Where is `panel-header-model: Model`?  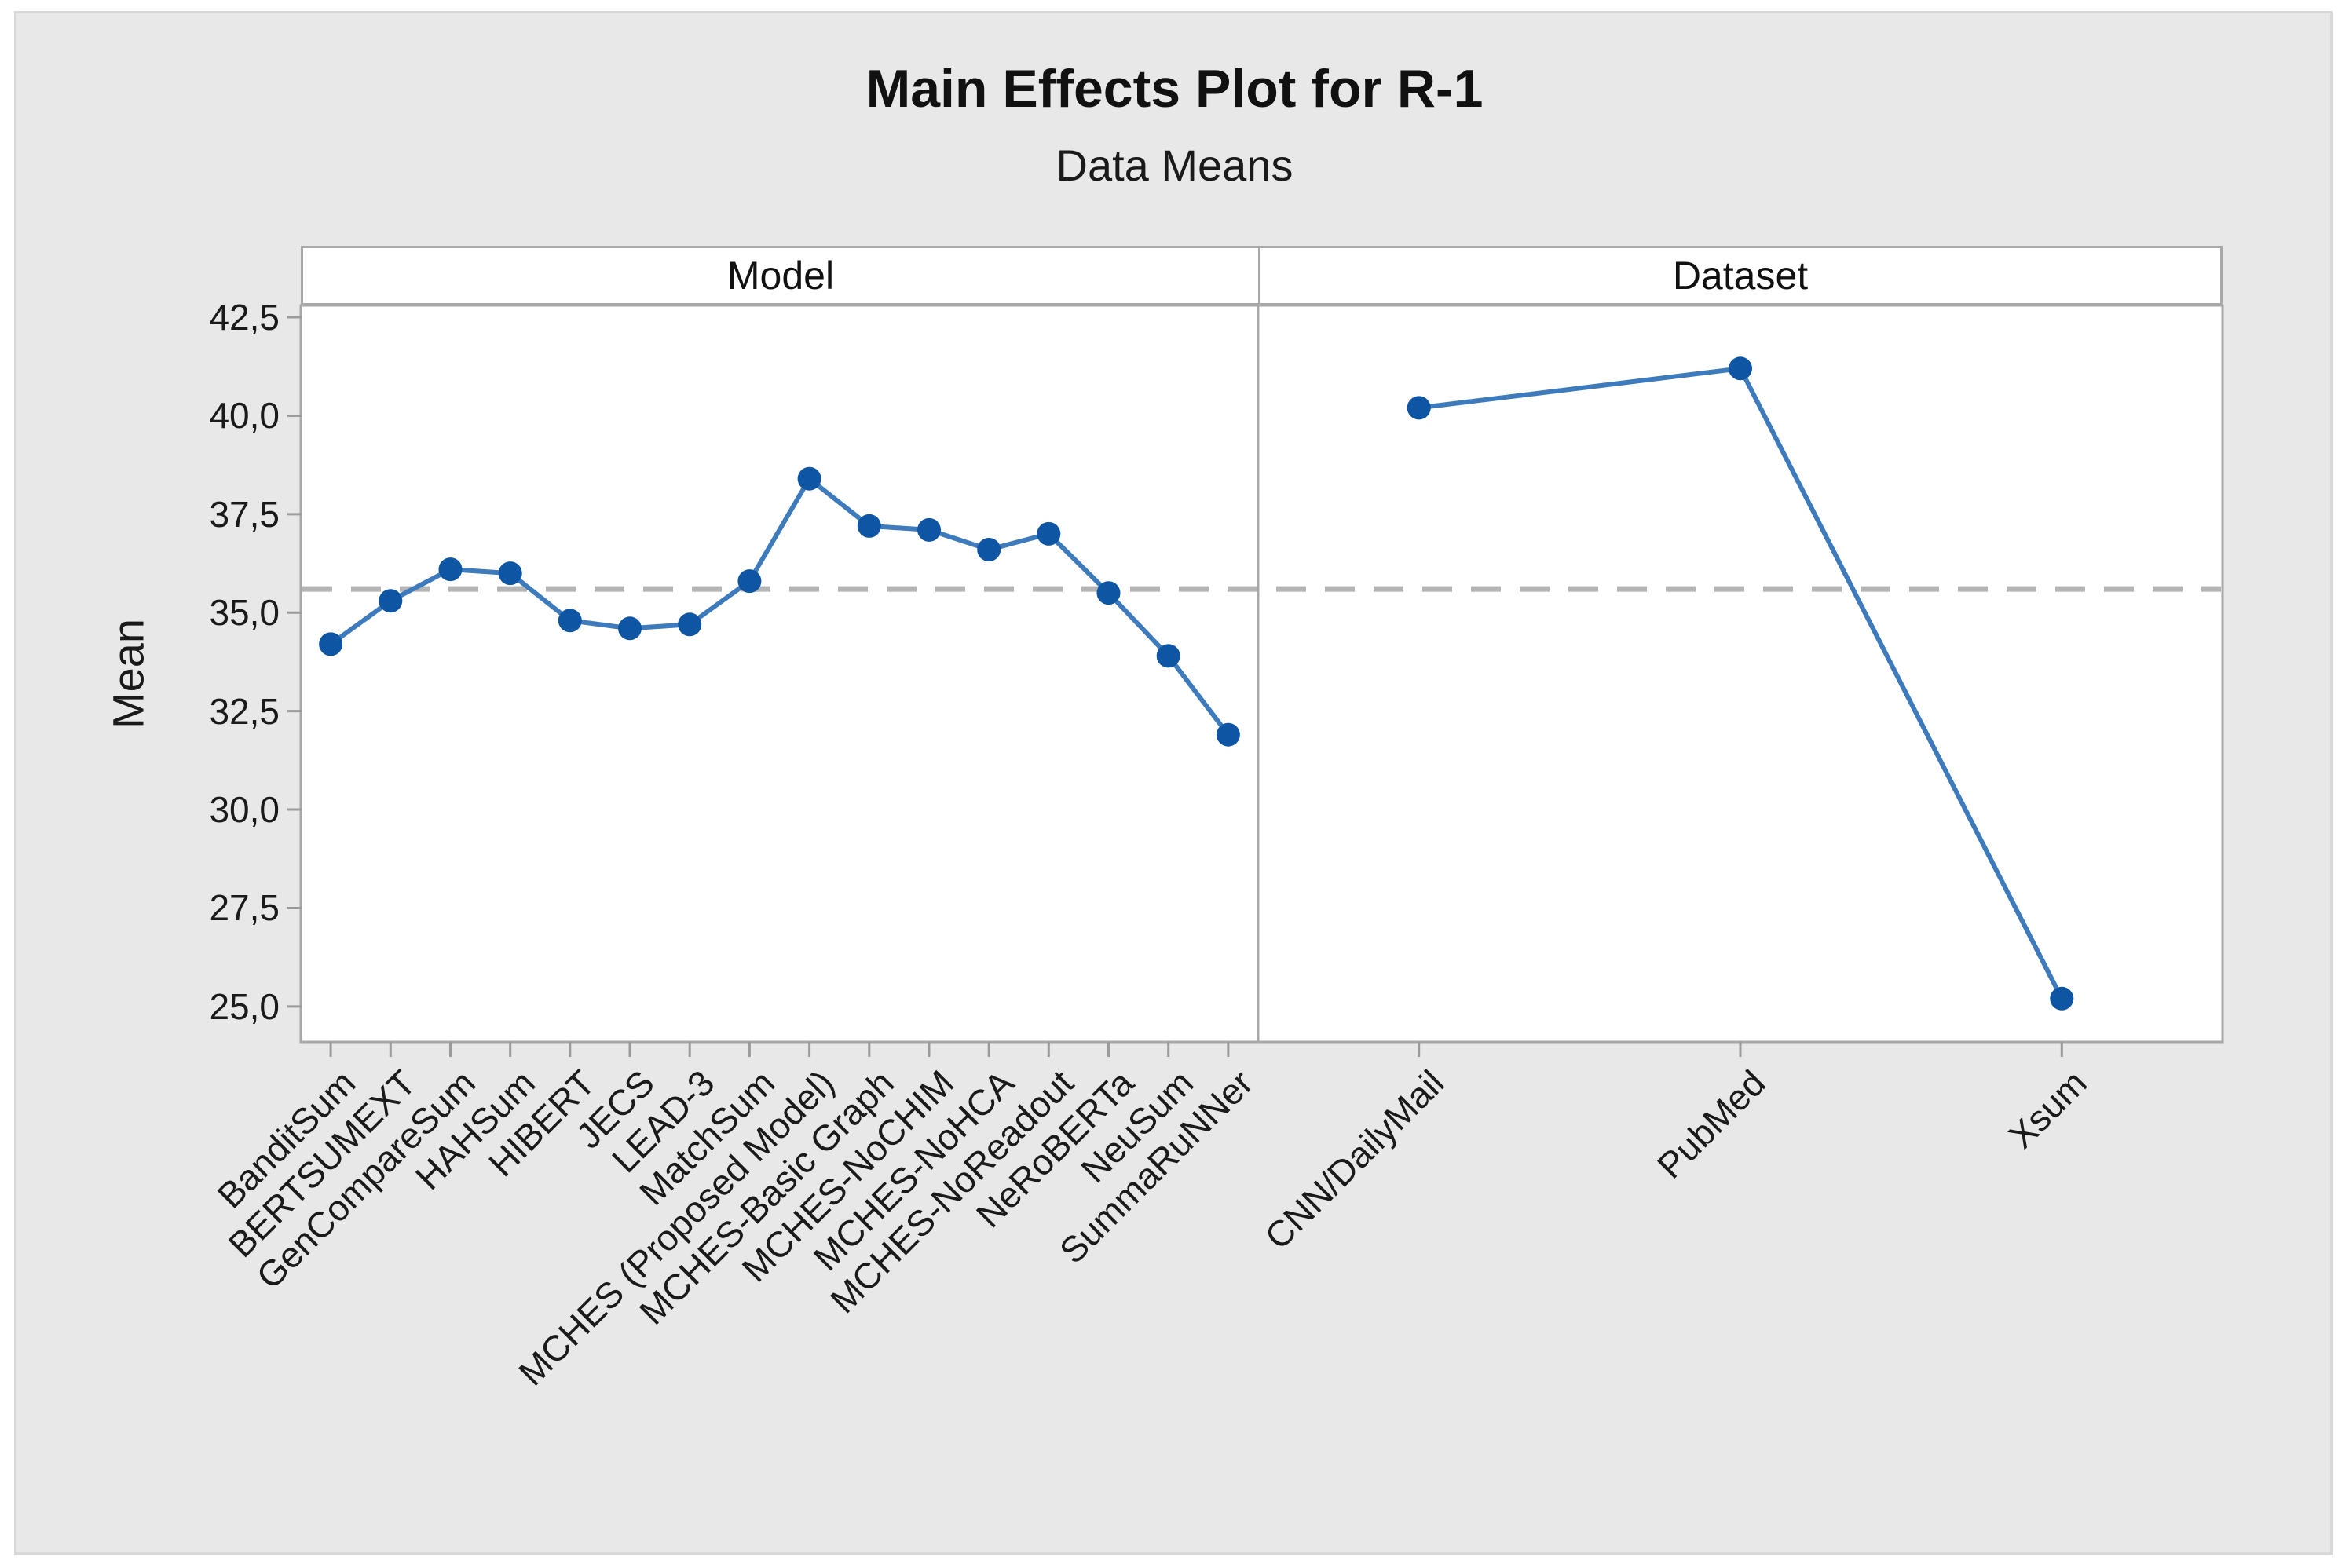
panel-header-model: Model is located at coordinates (780, 276).